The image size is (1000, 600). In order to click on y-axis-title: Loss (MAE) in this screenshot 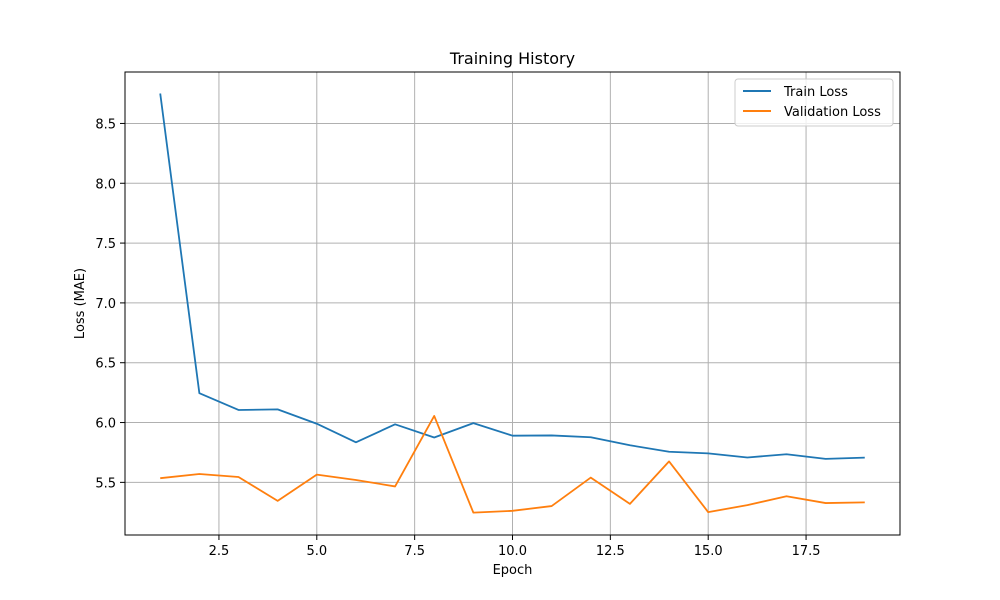, I will do `click(80, 303)`.